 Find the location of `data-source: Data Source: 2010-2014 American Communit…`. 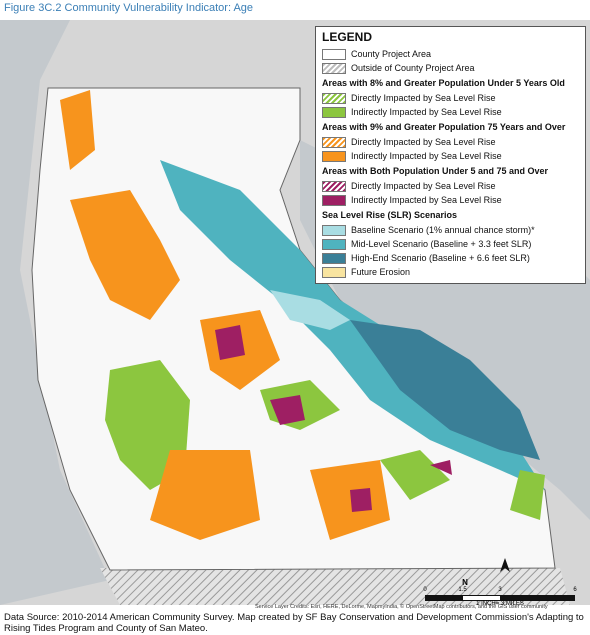

data-source: Data Source: 2010-2014 American Communit… is located at coordinates (294, 623).